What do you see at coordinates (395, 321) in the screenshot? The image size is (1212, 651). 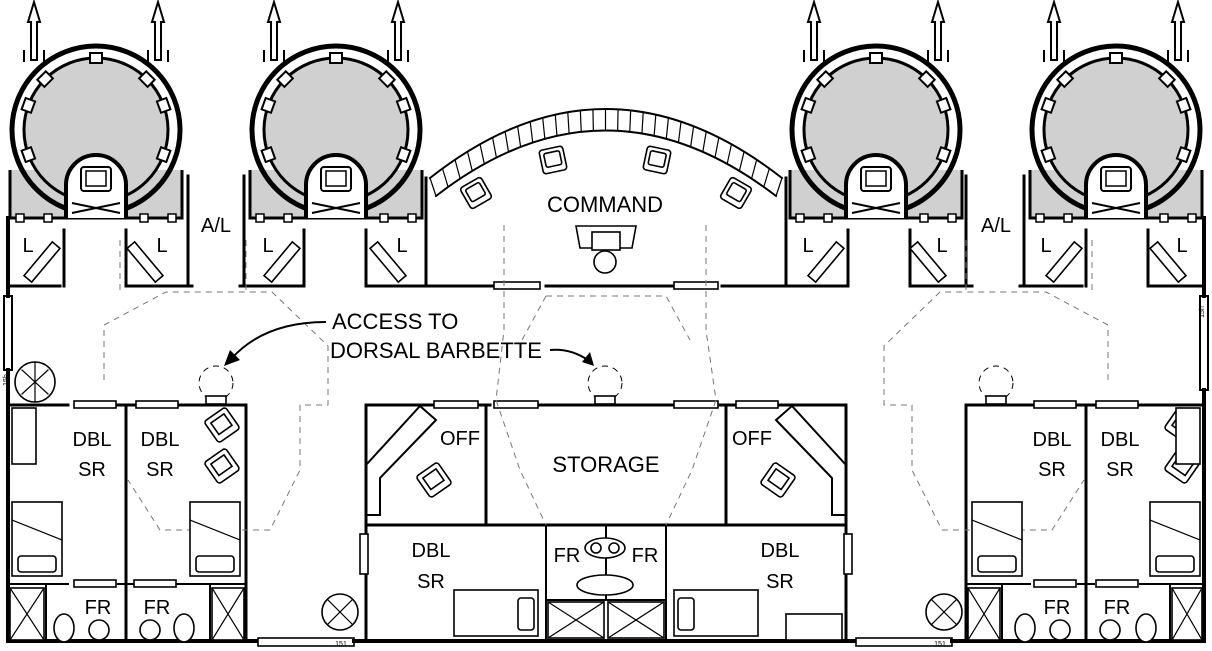 I see `label-access: ACCESS TO` at bounding box center [395, 321].